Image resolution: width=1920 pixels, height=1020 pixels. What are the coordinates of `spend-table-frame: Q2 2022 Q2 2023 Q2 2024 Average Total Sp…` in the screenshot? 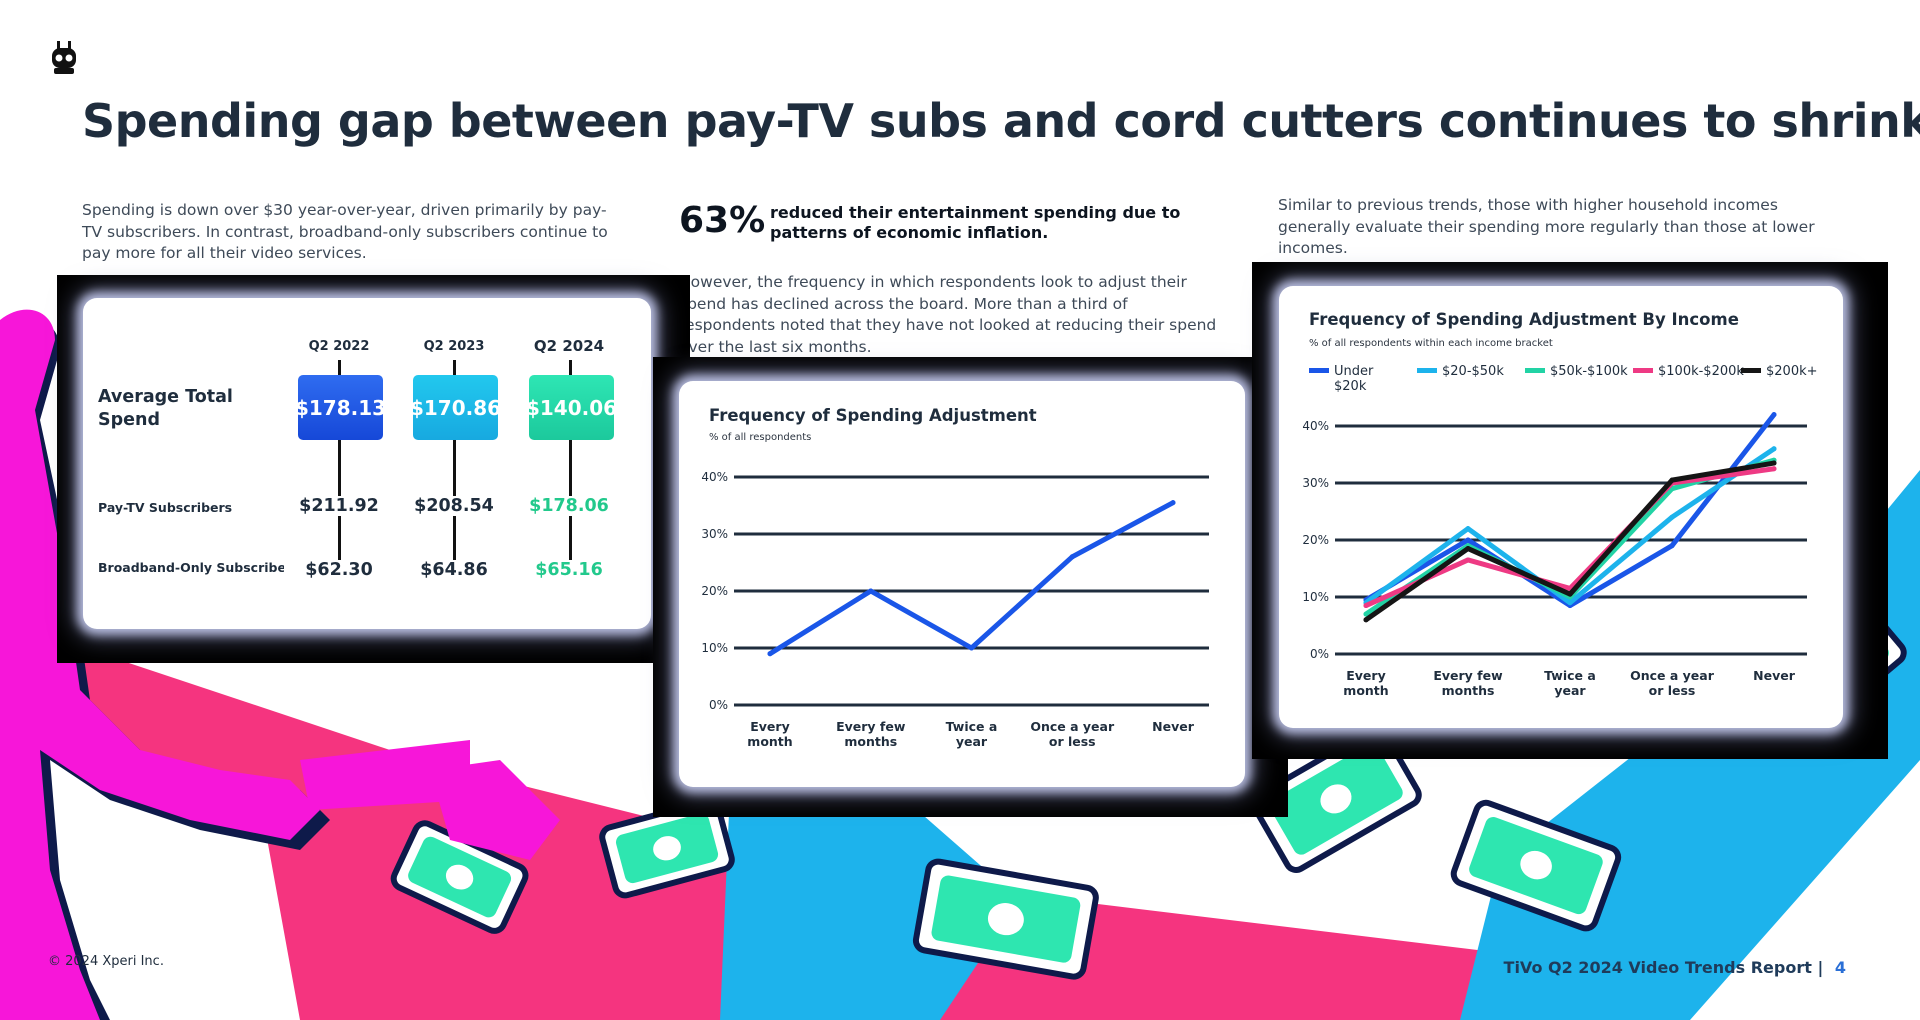 It's located at (373, 469).